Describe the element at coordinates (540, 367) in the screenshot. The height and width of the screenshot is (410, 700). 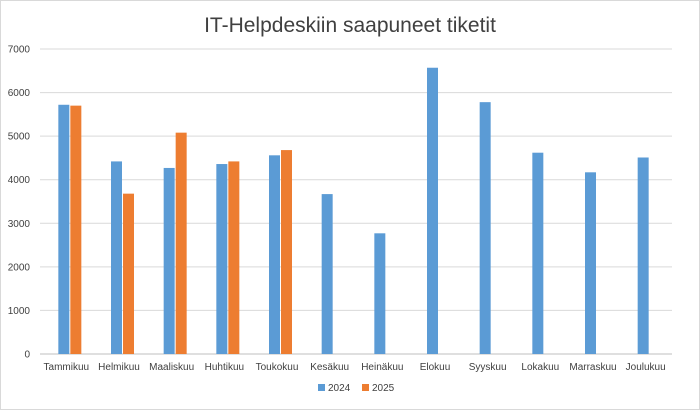
I see `x-tick-label: Lokakuu` at that location.